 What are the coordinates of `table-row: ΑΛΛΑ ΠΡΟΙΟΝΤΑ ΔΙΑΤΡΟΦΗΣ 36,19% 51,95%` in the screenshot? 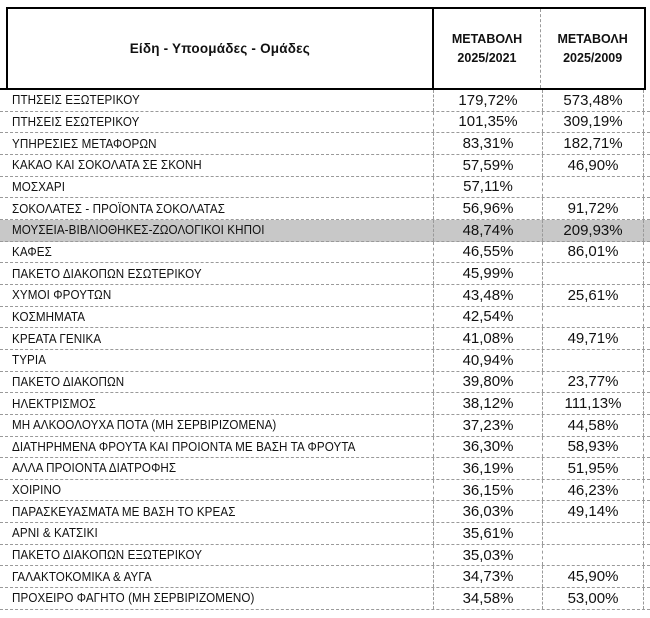 It's located at (325, 469).